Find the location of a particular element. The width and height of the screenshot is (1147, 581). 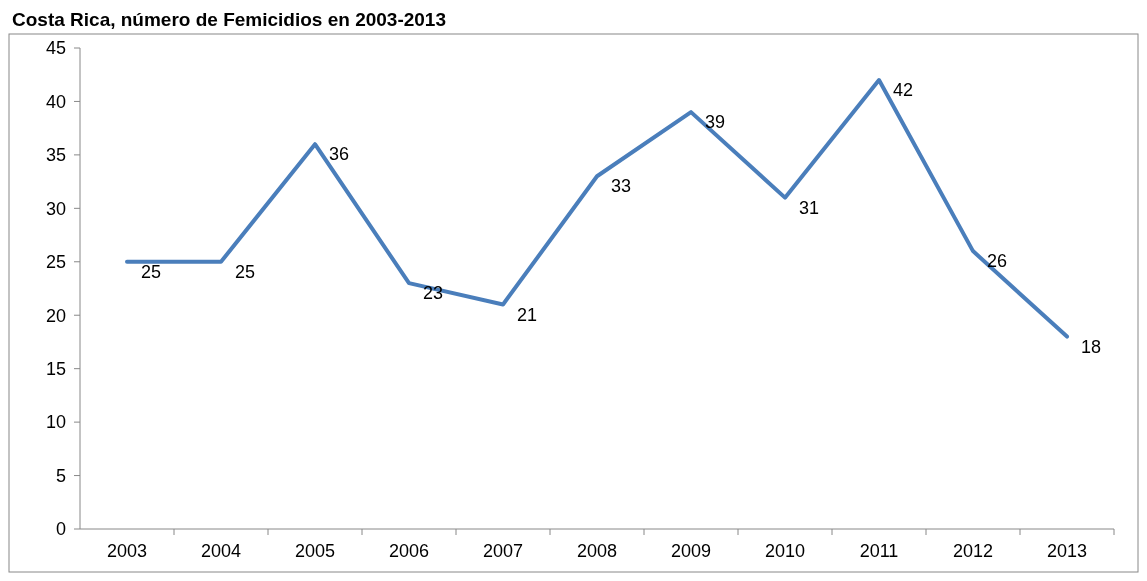

x-tick-label: 2004 is located at coordinates (221, 551).